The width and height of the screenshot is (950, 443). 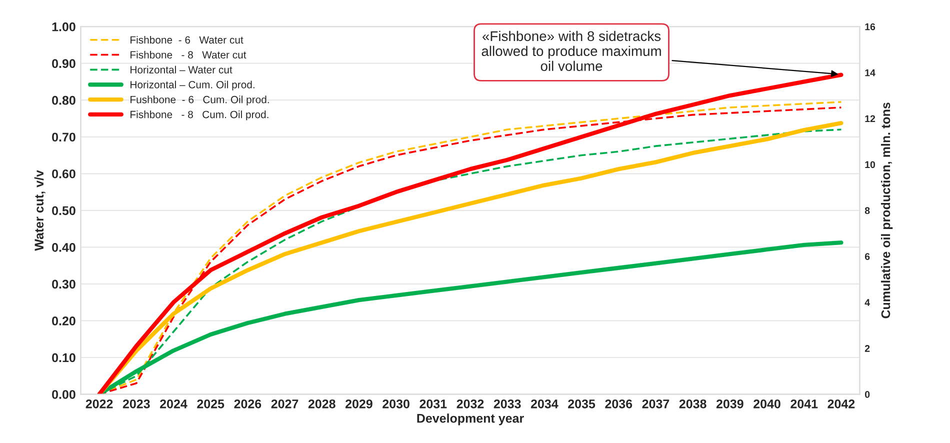 I want to click on x-tick-label: 2038, so click(x=692, y=403).